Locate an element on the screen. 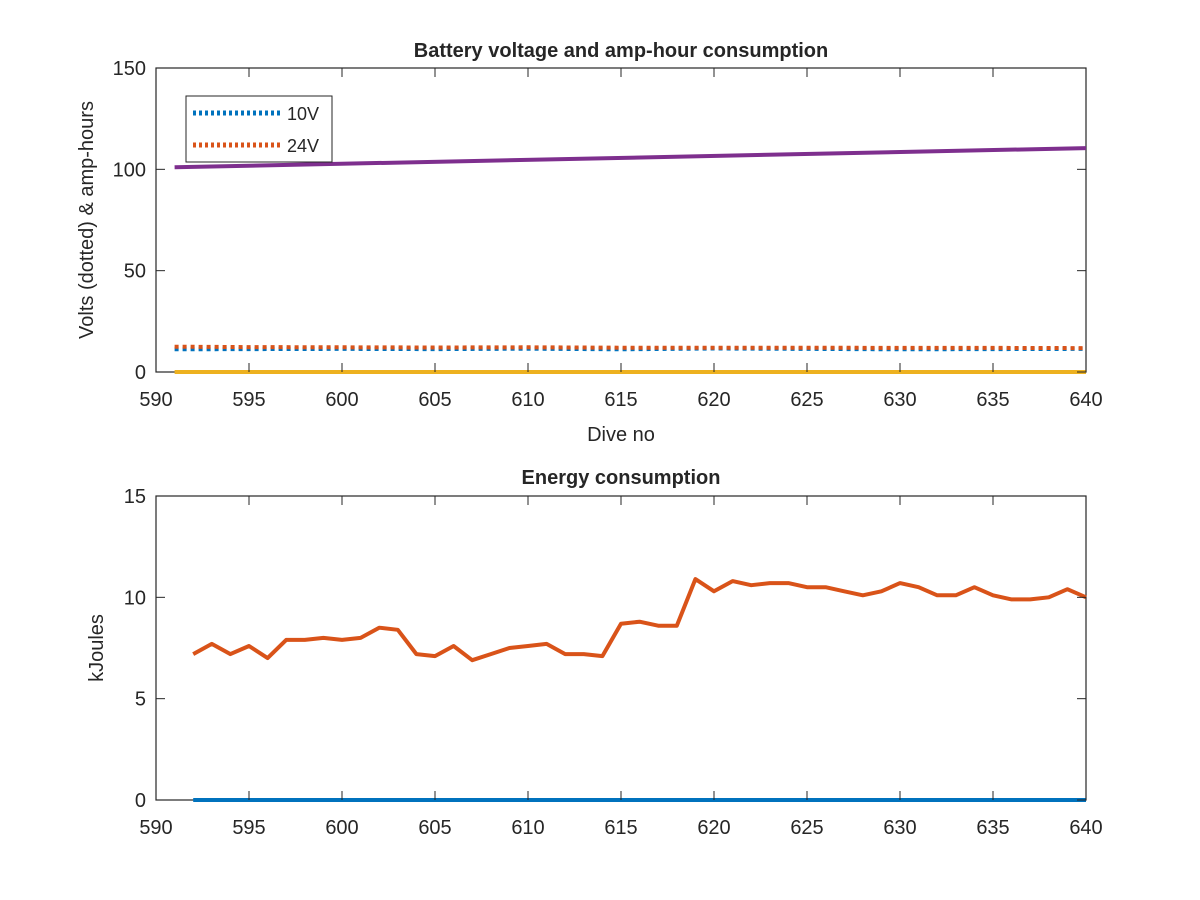  top-ytick-label: 150 is located at coordinates (129, 69).